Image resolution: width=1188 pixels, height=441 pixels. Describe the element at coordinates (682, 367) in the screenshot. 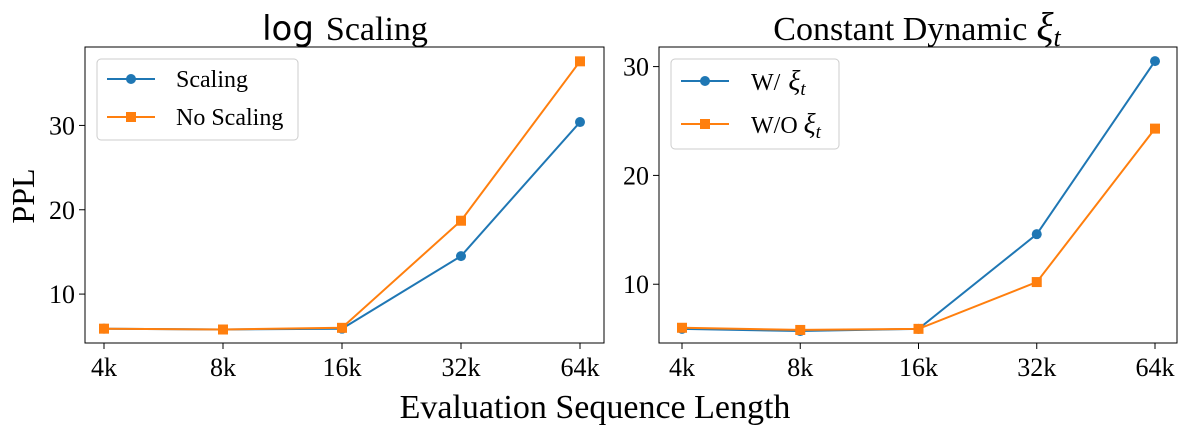

I see `right-x-tick-label: 4k` at that location.